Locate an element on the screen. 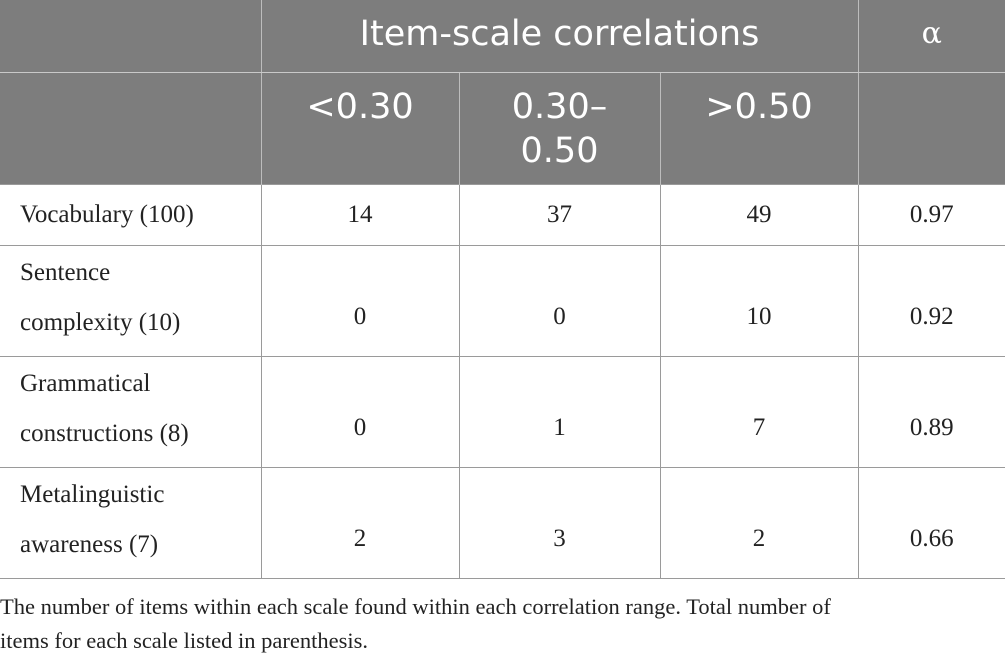  row-label-line2: complexity (10) is located at coordinates (100, 322).